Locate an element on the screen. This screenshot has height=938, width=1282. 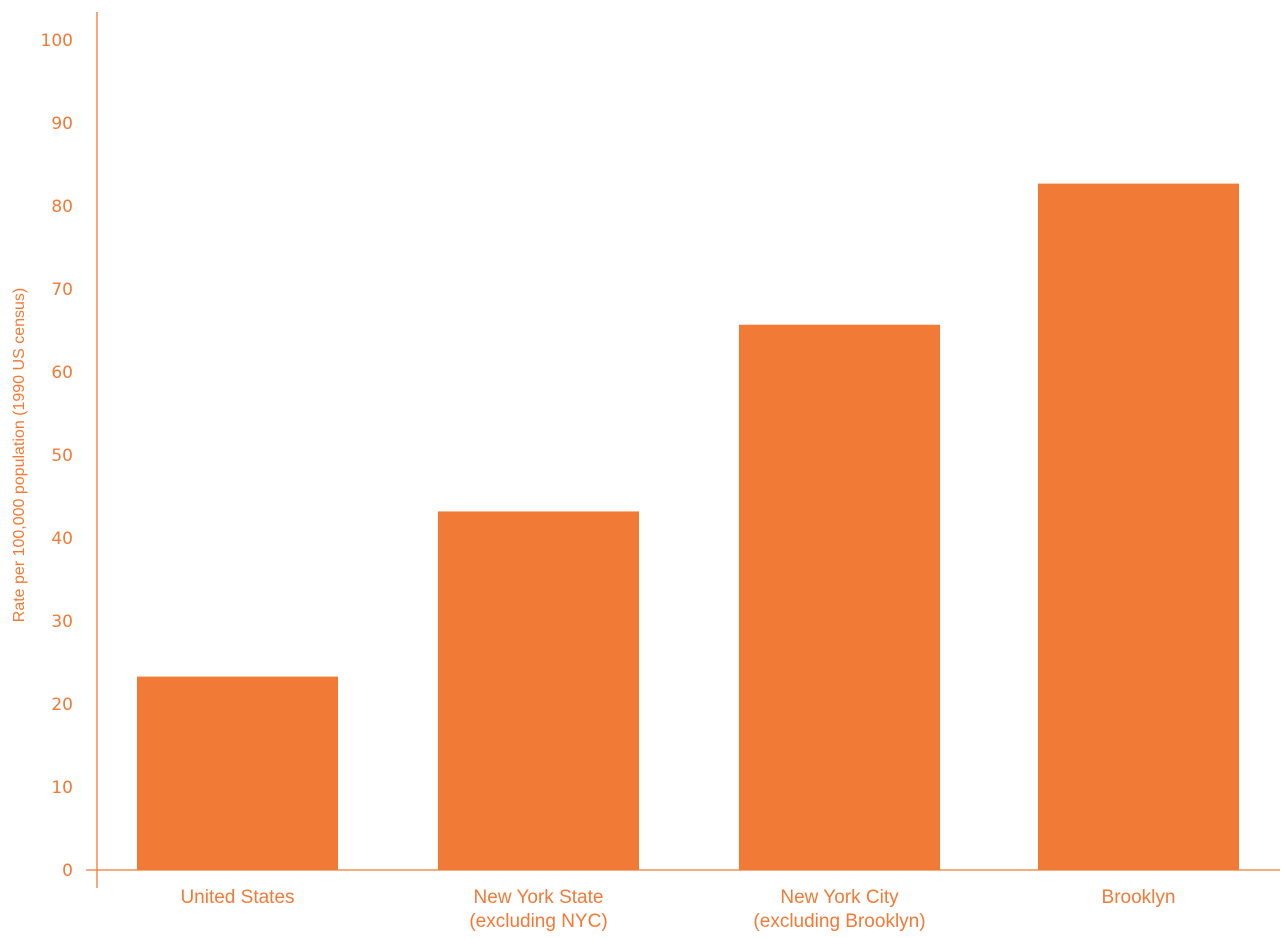
y-tick-label: 30 is located at coordinates (62, 622).